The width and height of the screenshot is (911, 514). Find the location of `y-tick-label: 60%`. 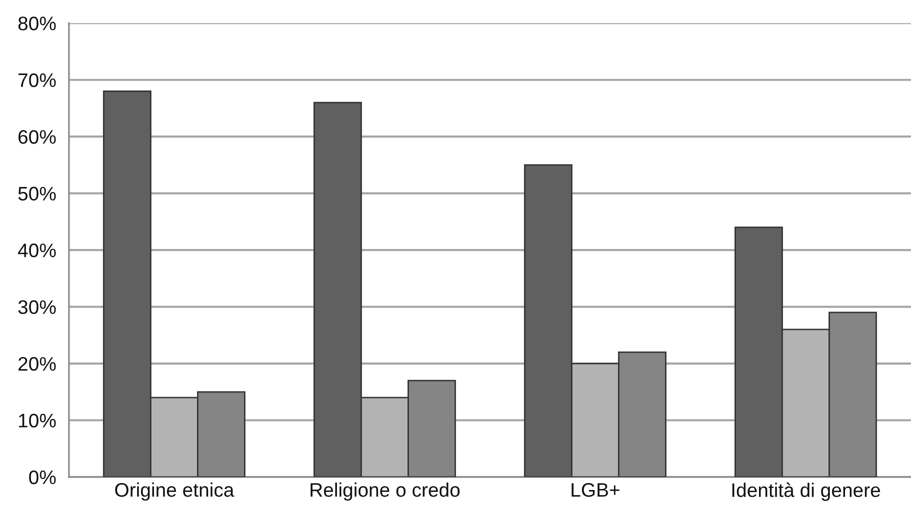

y-tick-label: 60% is located at coordinates (37, 137).